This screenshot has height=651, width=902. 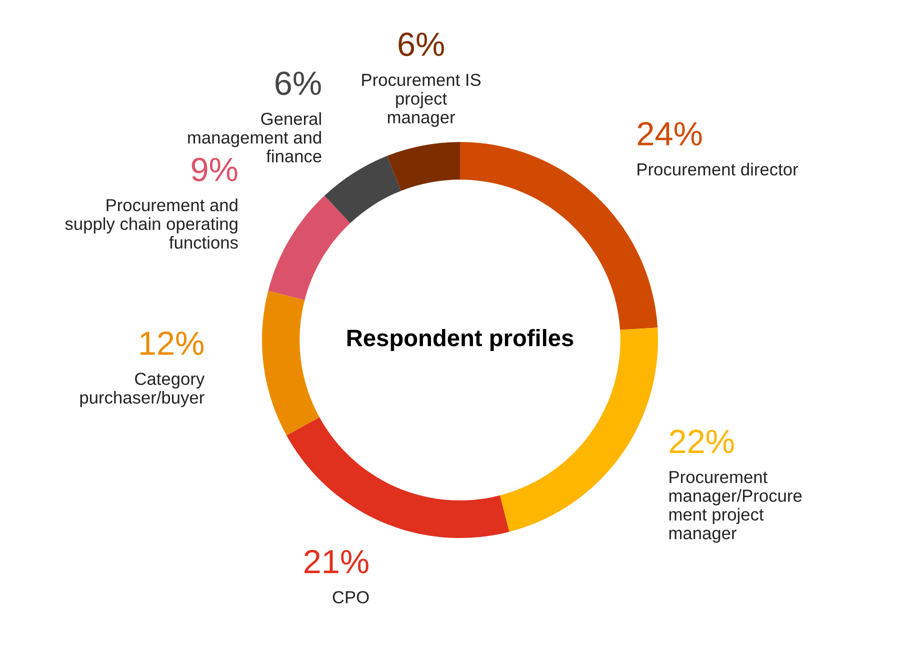 What do you see at coordinates (718, 169) in the screenshot?
I see `slice-label: Procurement director` at bounding box center [718, 169].